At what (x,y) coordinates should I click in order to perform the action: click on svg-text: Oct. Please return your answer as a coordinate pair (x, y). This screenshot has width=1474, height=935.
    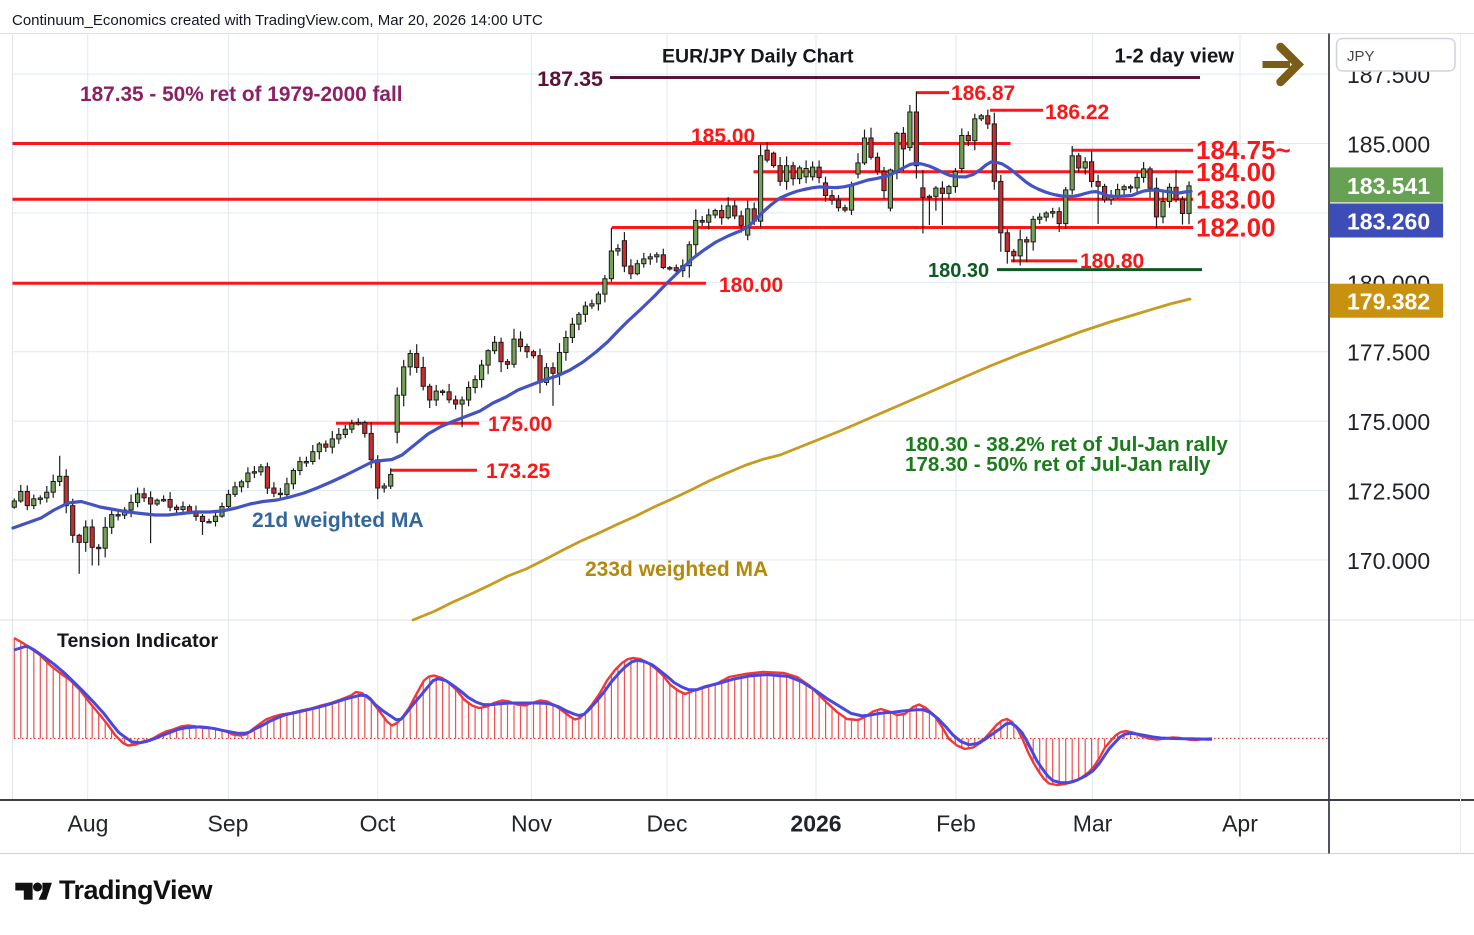
    Looking at the image, I should click on (378, 824).